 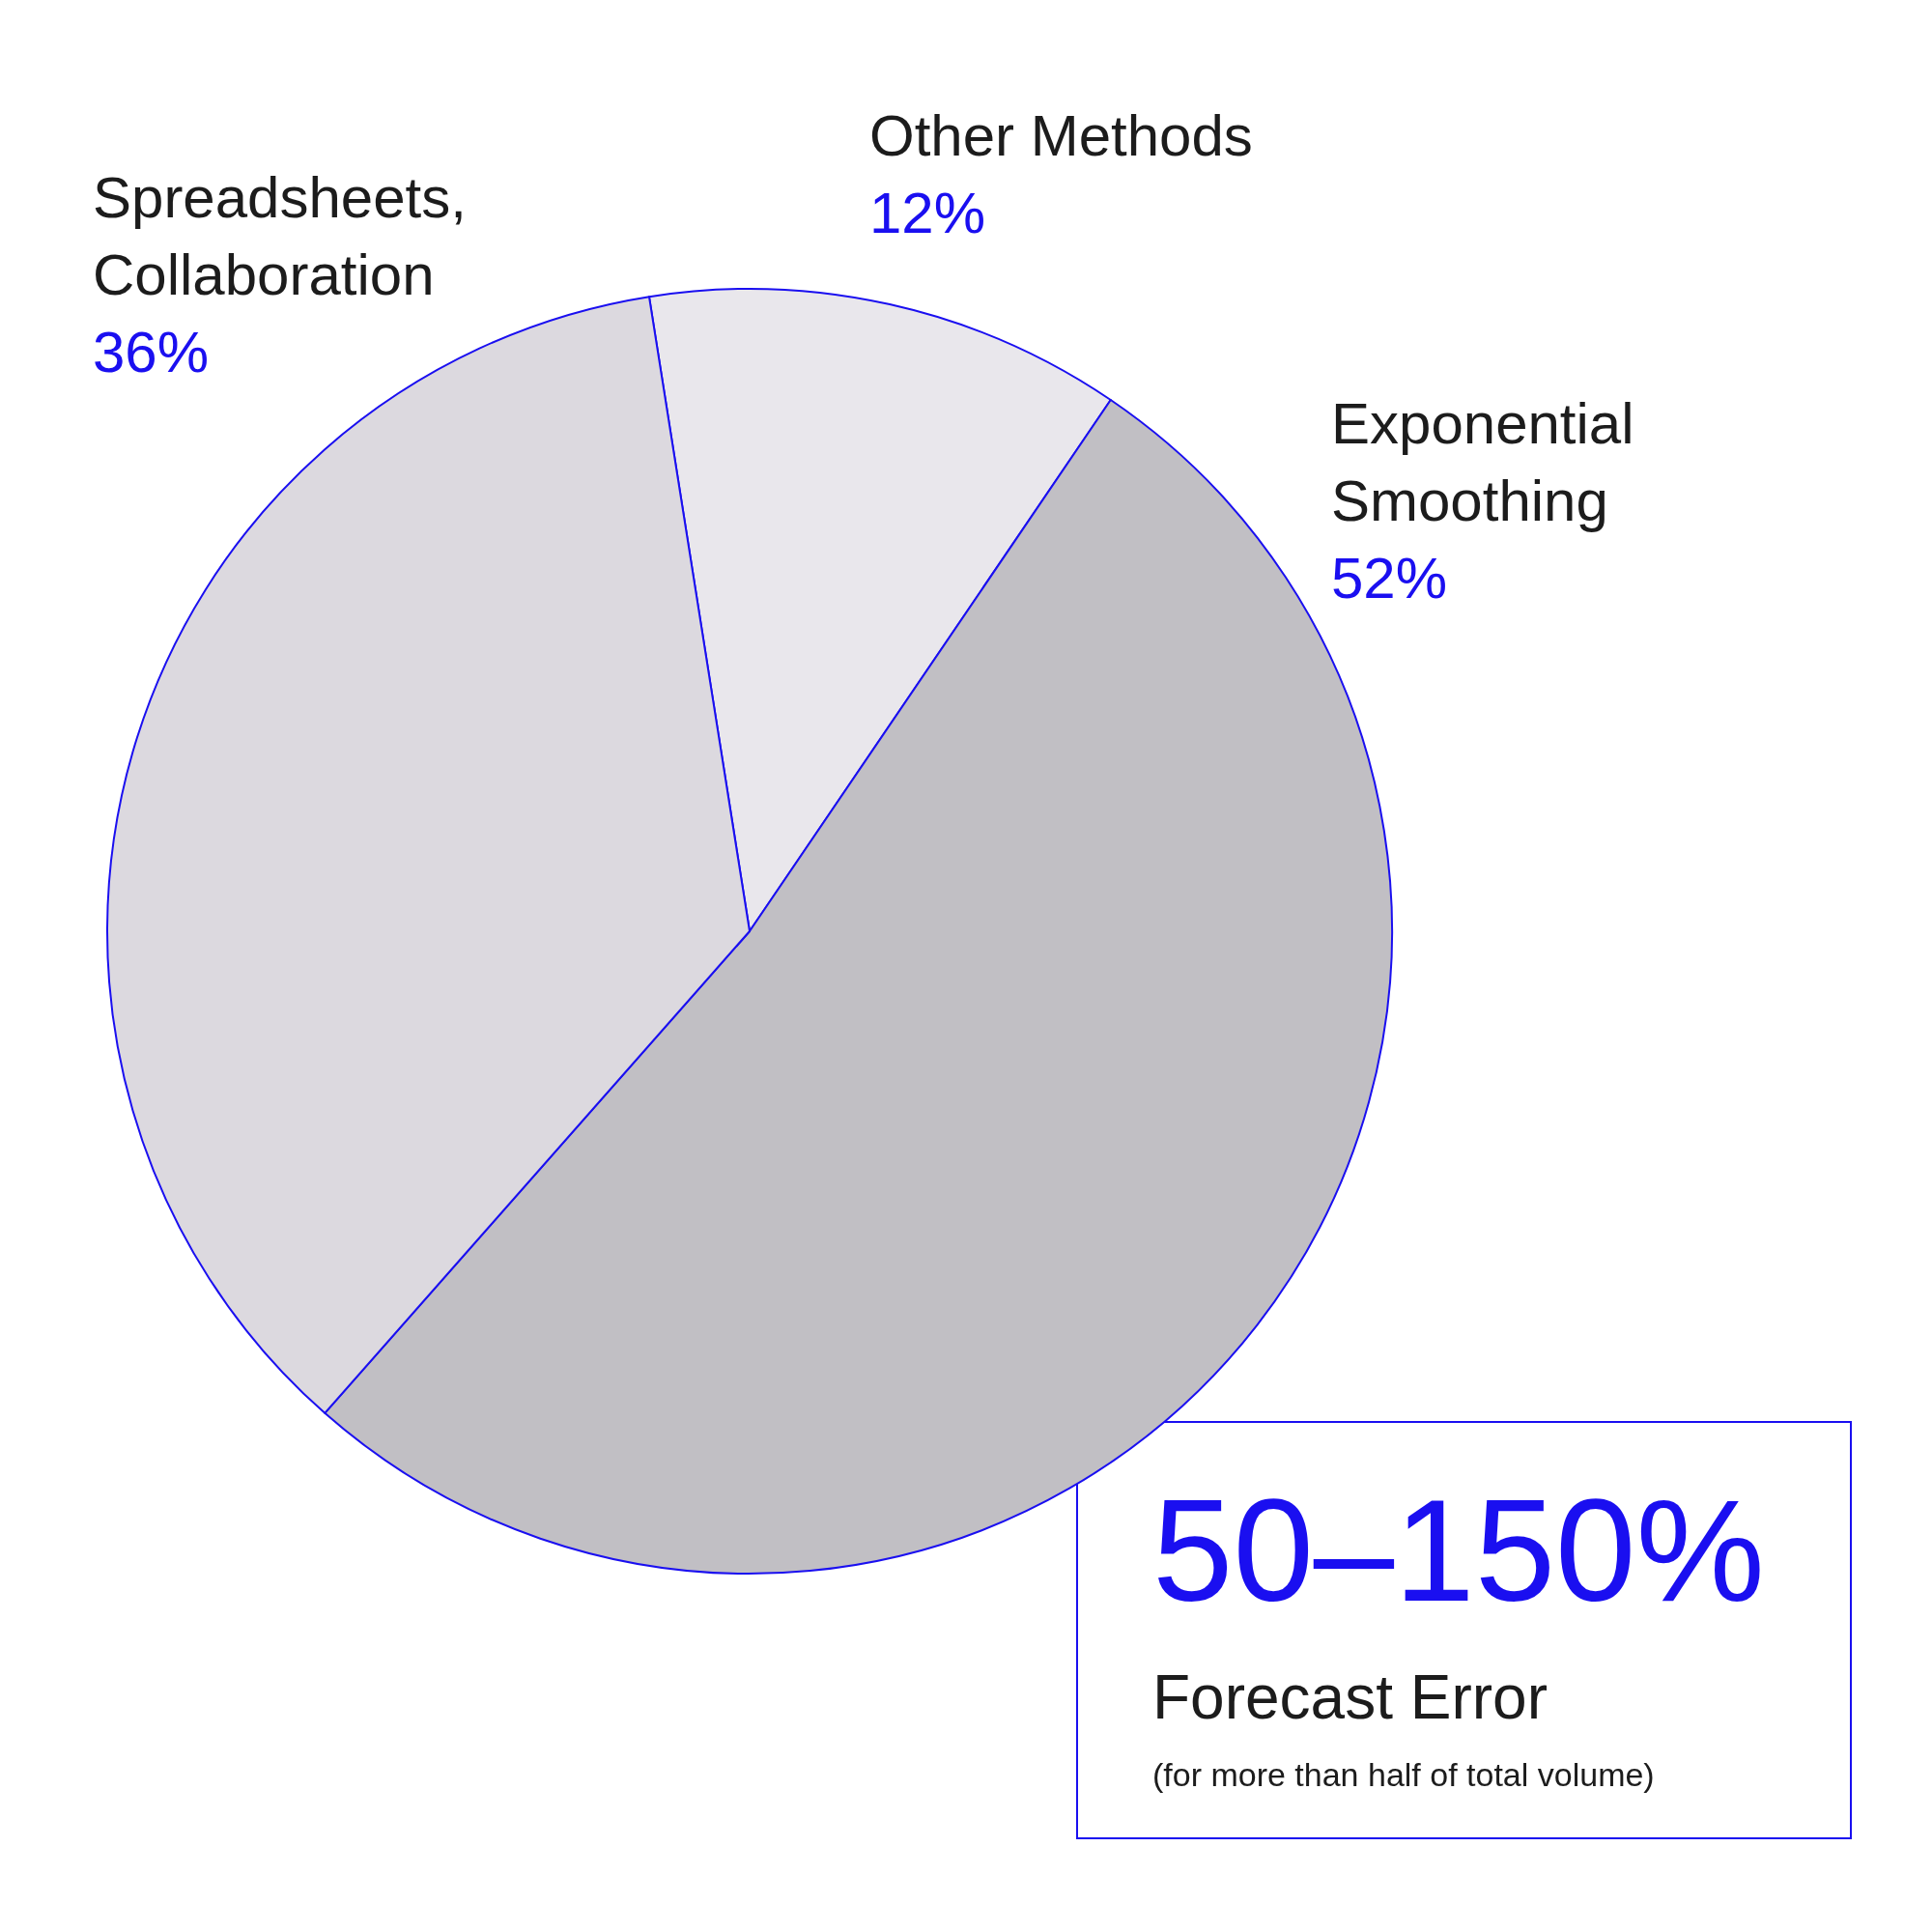 I want to click on slice-label: Exponential Smoothing, so click(x=1482, y=461).